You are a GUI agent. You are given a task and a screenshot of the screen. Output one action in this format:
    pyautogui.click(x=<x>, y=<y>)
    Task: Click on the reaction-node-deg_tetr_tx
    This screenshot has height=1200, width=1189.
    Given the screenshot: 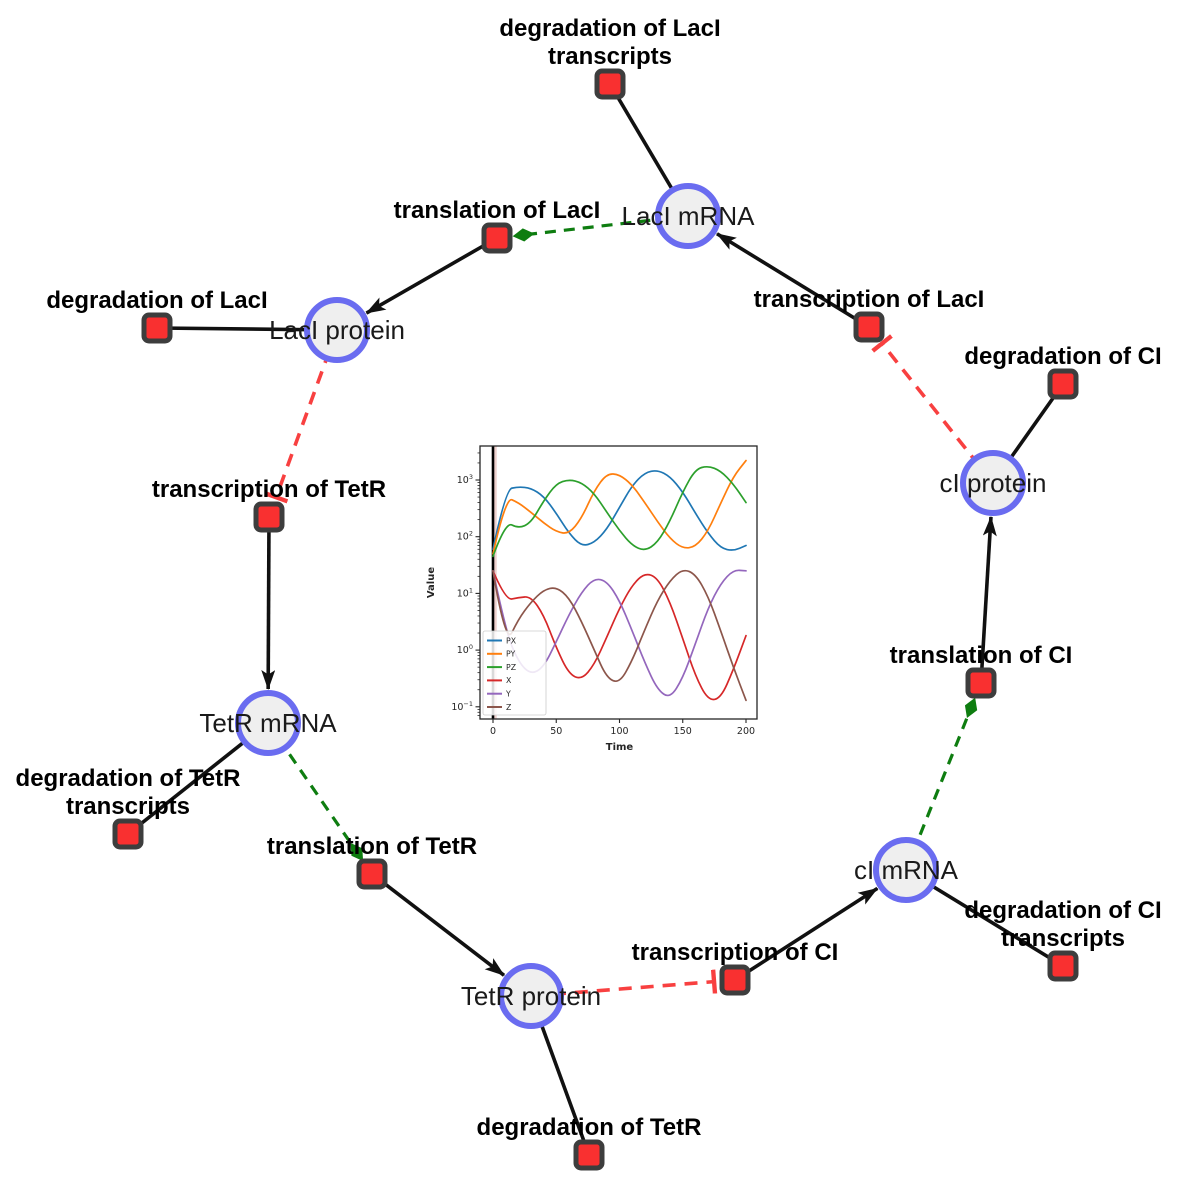 What is the action you would take?
    pyautogui.click(x=128, y=834)
    